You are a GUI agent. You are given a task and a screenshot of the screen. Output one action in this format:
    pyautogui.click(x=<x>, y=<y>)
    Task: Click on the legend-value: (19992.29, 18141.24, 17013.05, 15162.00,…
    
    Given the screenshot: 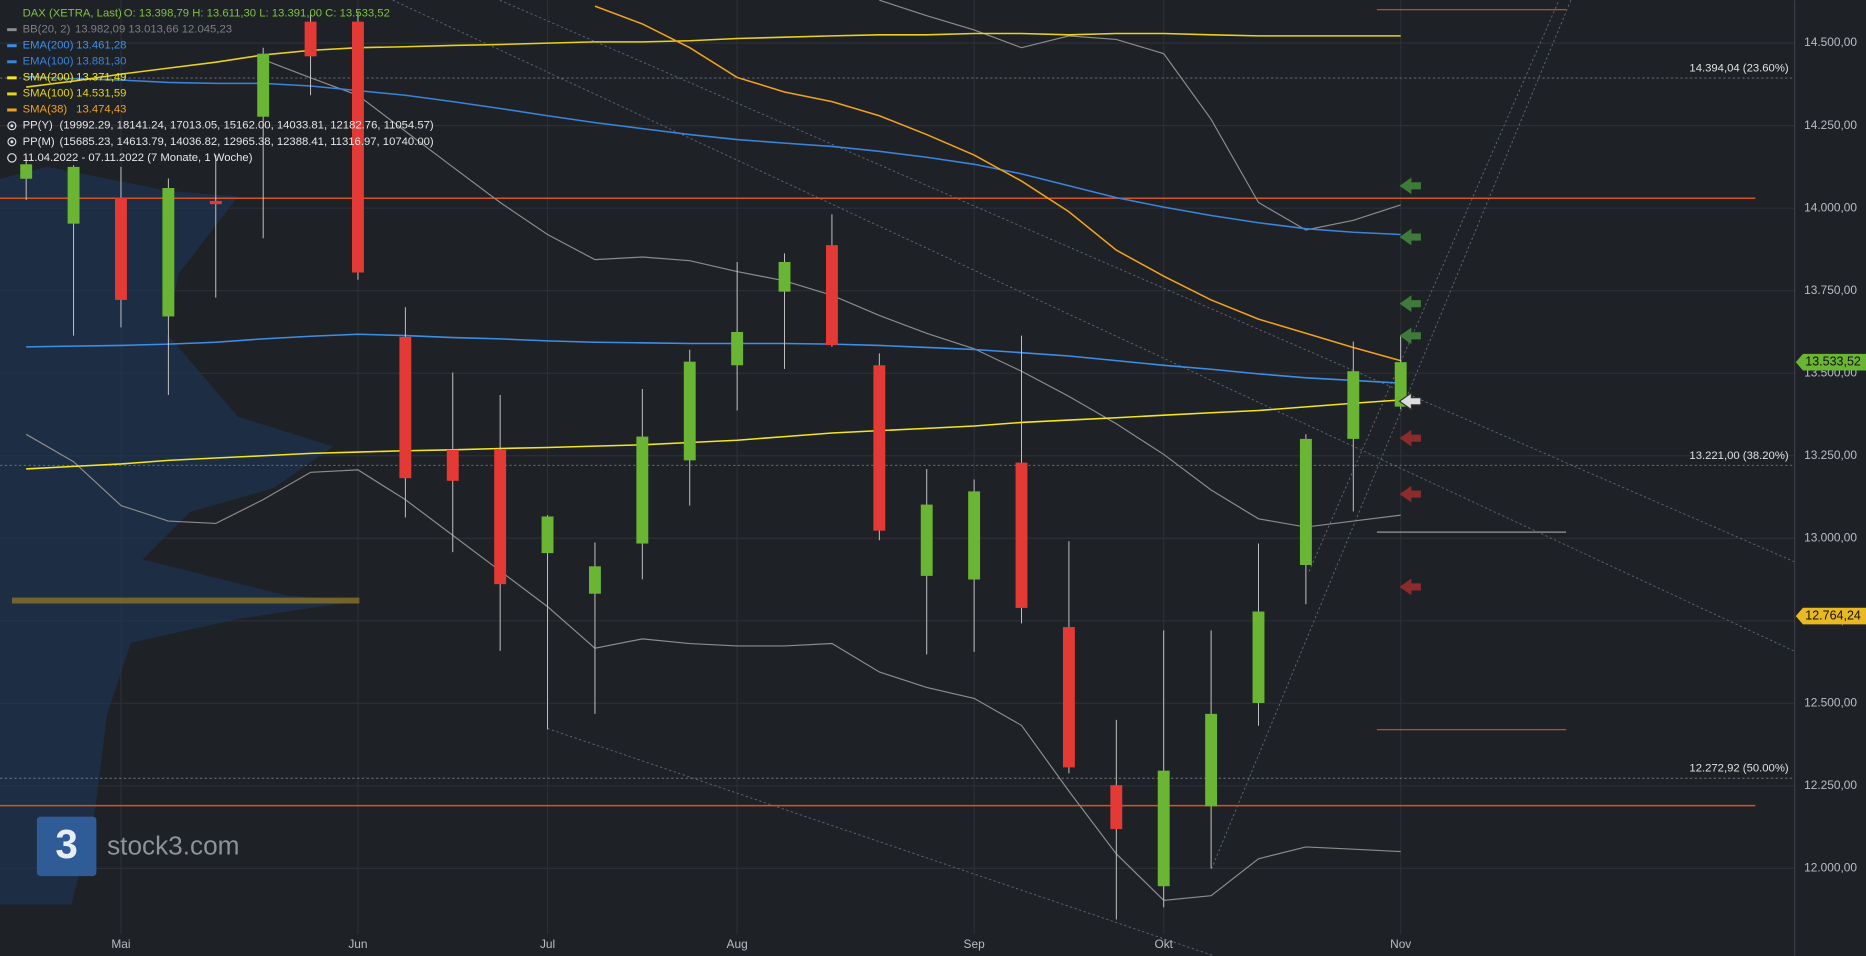 What is the action you would take?
    pyautogui.click(x=247, y=126)
    